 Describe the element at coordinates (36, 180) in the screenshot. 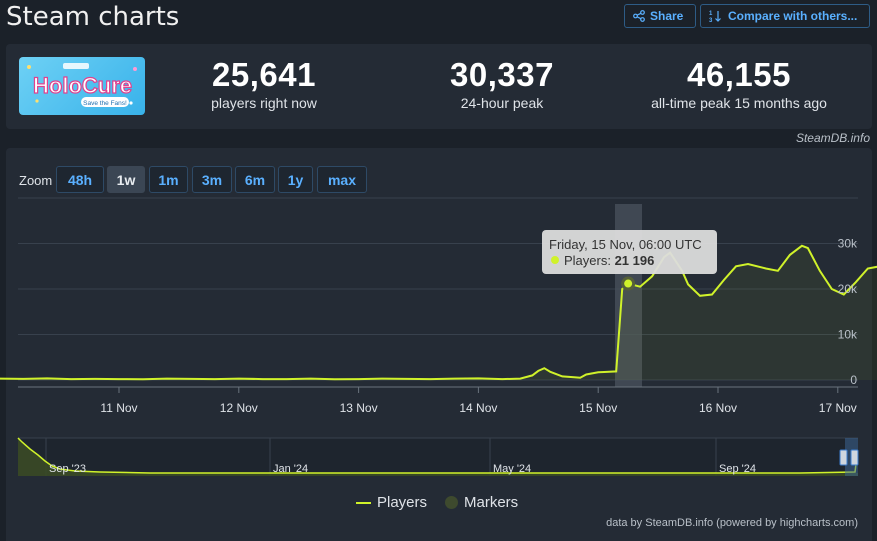

I see `zoom-label: Zoom` at that location.